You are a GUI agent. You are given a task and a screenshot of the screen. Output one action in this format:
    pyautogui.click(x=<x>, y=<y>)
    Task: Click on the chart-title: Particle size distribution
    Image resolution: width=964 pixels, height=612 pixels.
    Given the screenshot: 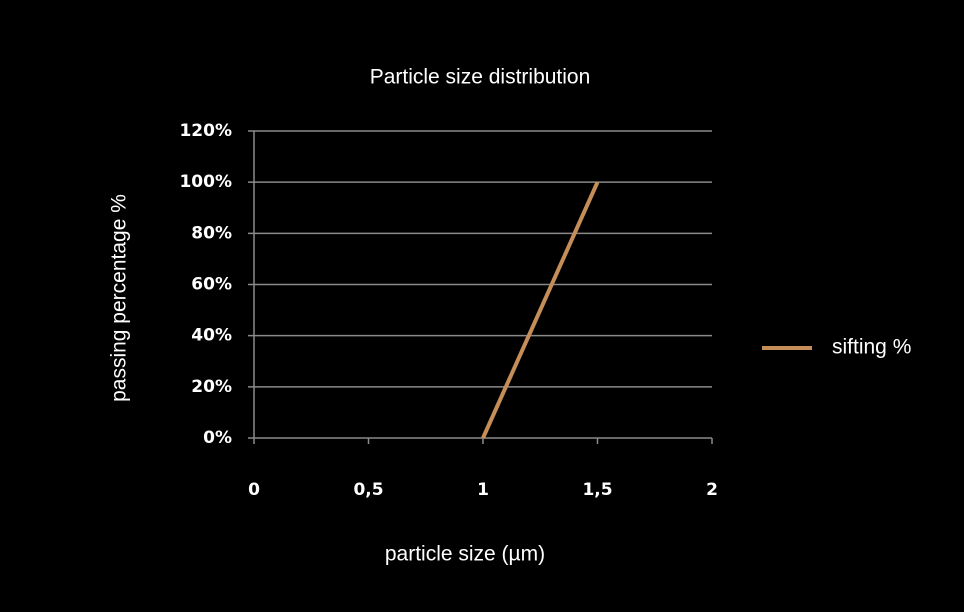 What is the action you would take?
    pyautogui.click(x=480, y=77)
    